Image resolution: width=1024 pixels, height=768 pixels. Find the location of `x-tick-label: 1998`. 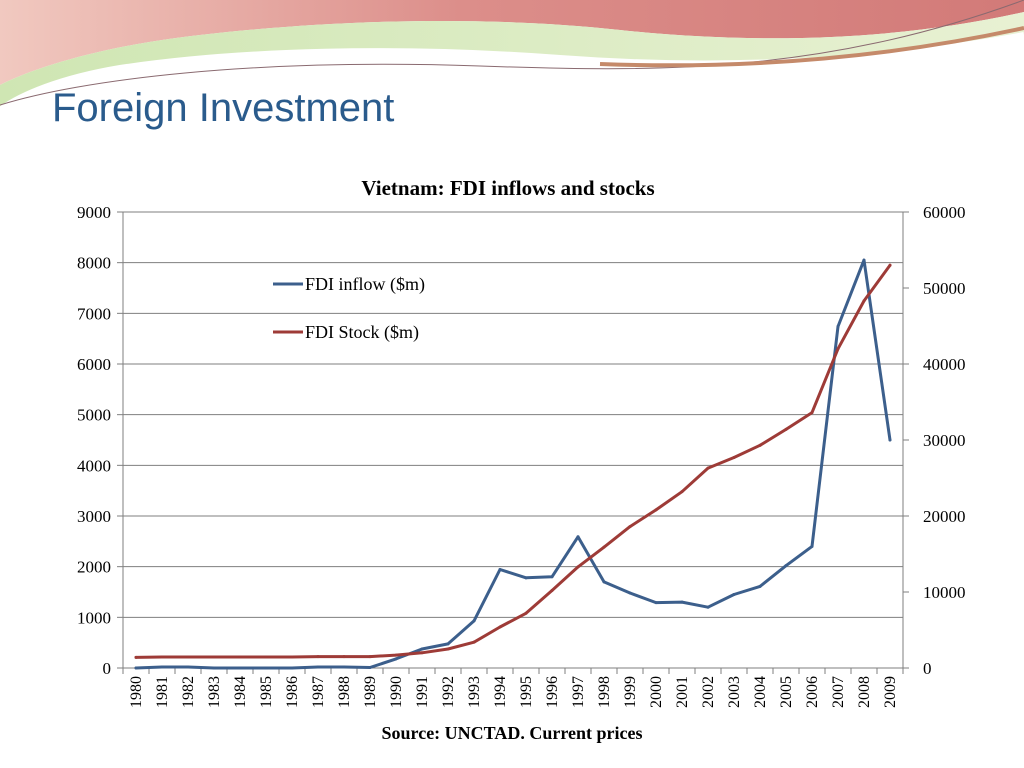

x-tick-label: 1998 is located at coordinates (604, 692).